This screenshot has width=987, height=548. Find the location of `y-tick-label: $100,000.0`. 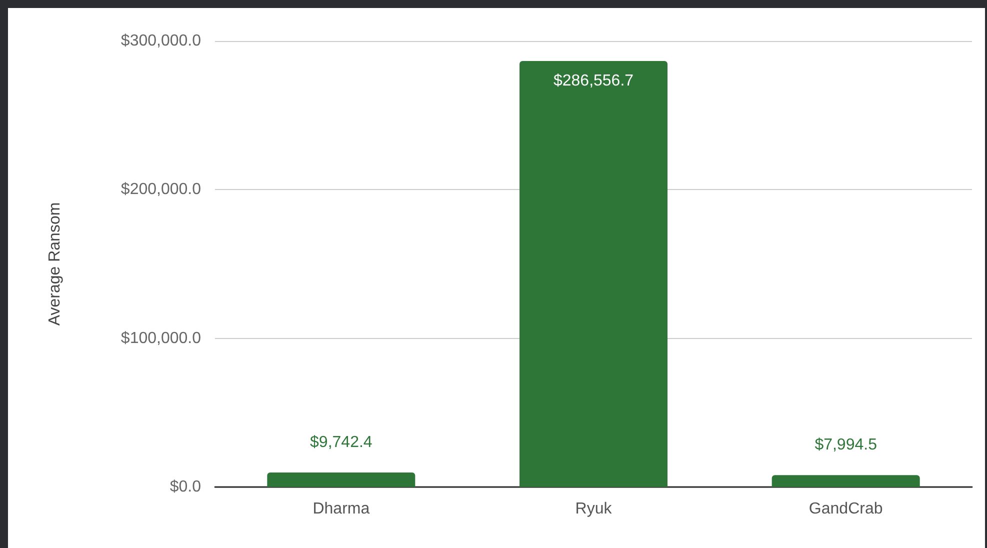

y-tick-label: $100,000.0 is located at coordinates (161, 338).